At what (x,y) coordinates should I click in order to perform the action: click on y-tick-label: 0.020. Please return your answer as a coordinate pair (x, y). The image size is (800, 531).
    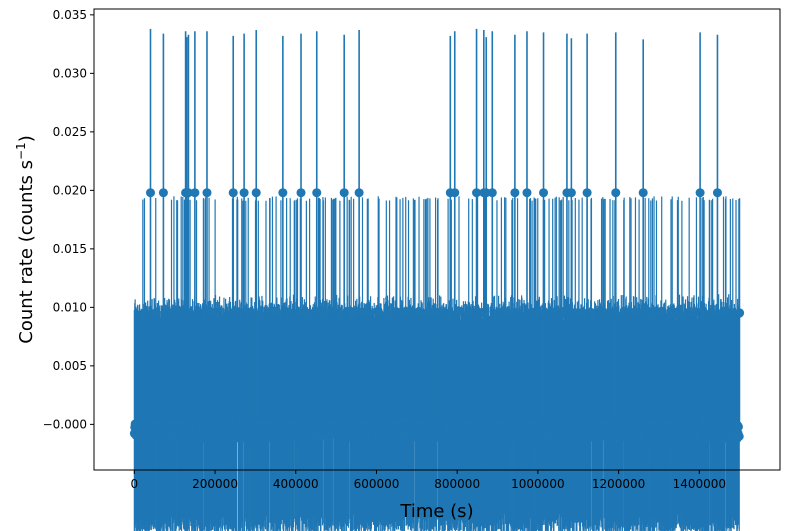
    Looking at the image, I should click on (70, 190).